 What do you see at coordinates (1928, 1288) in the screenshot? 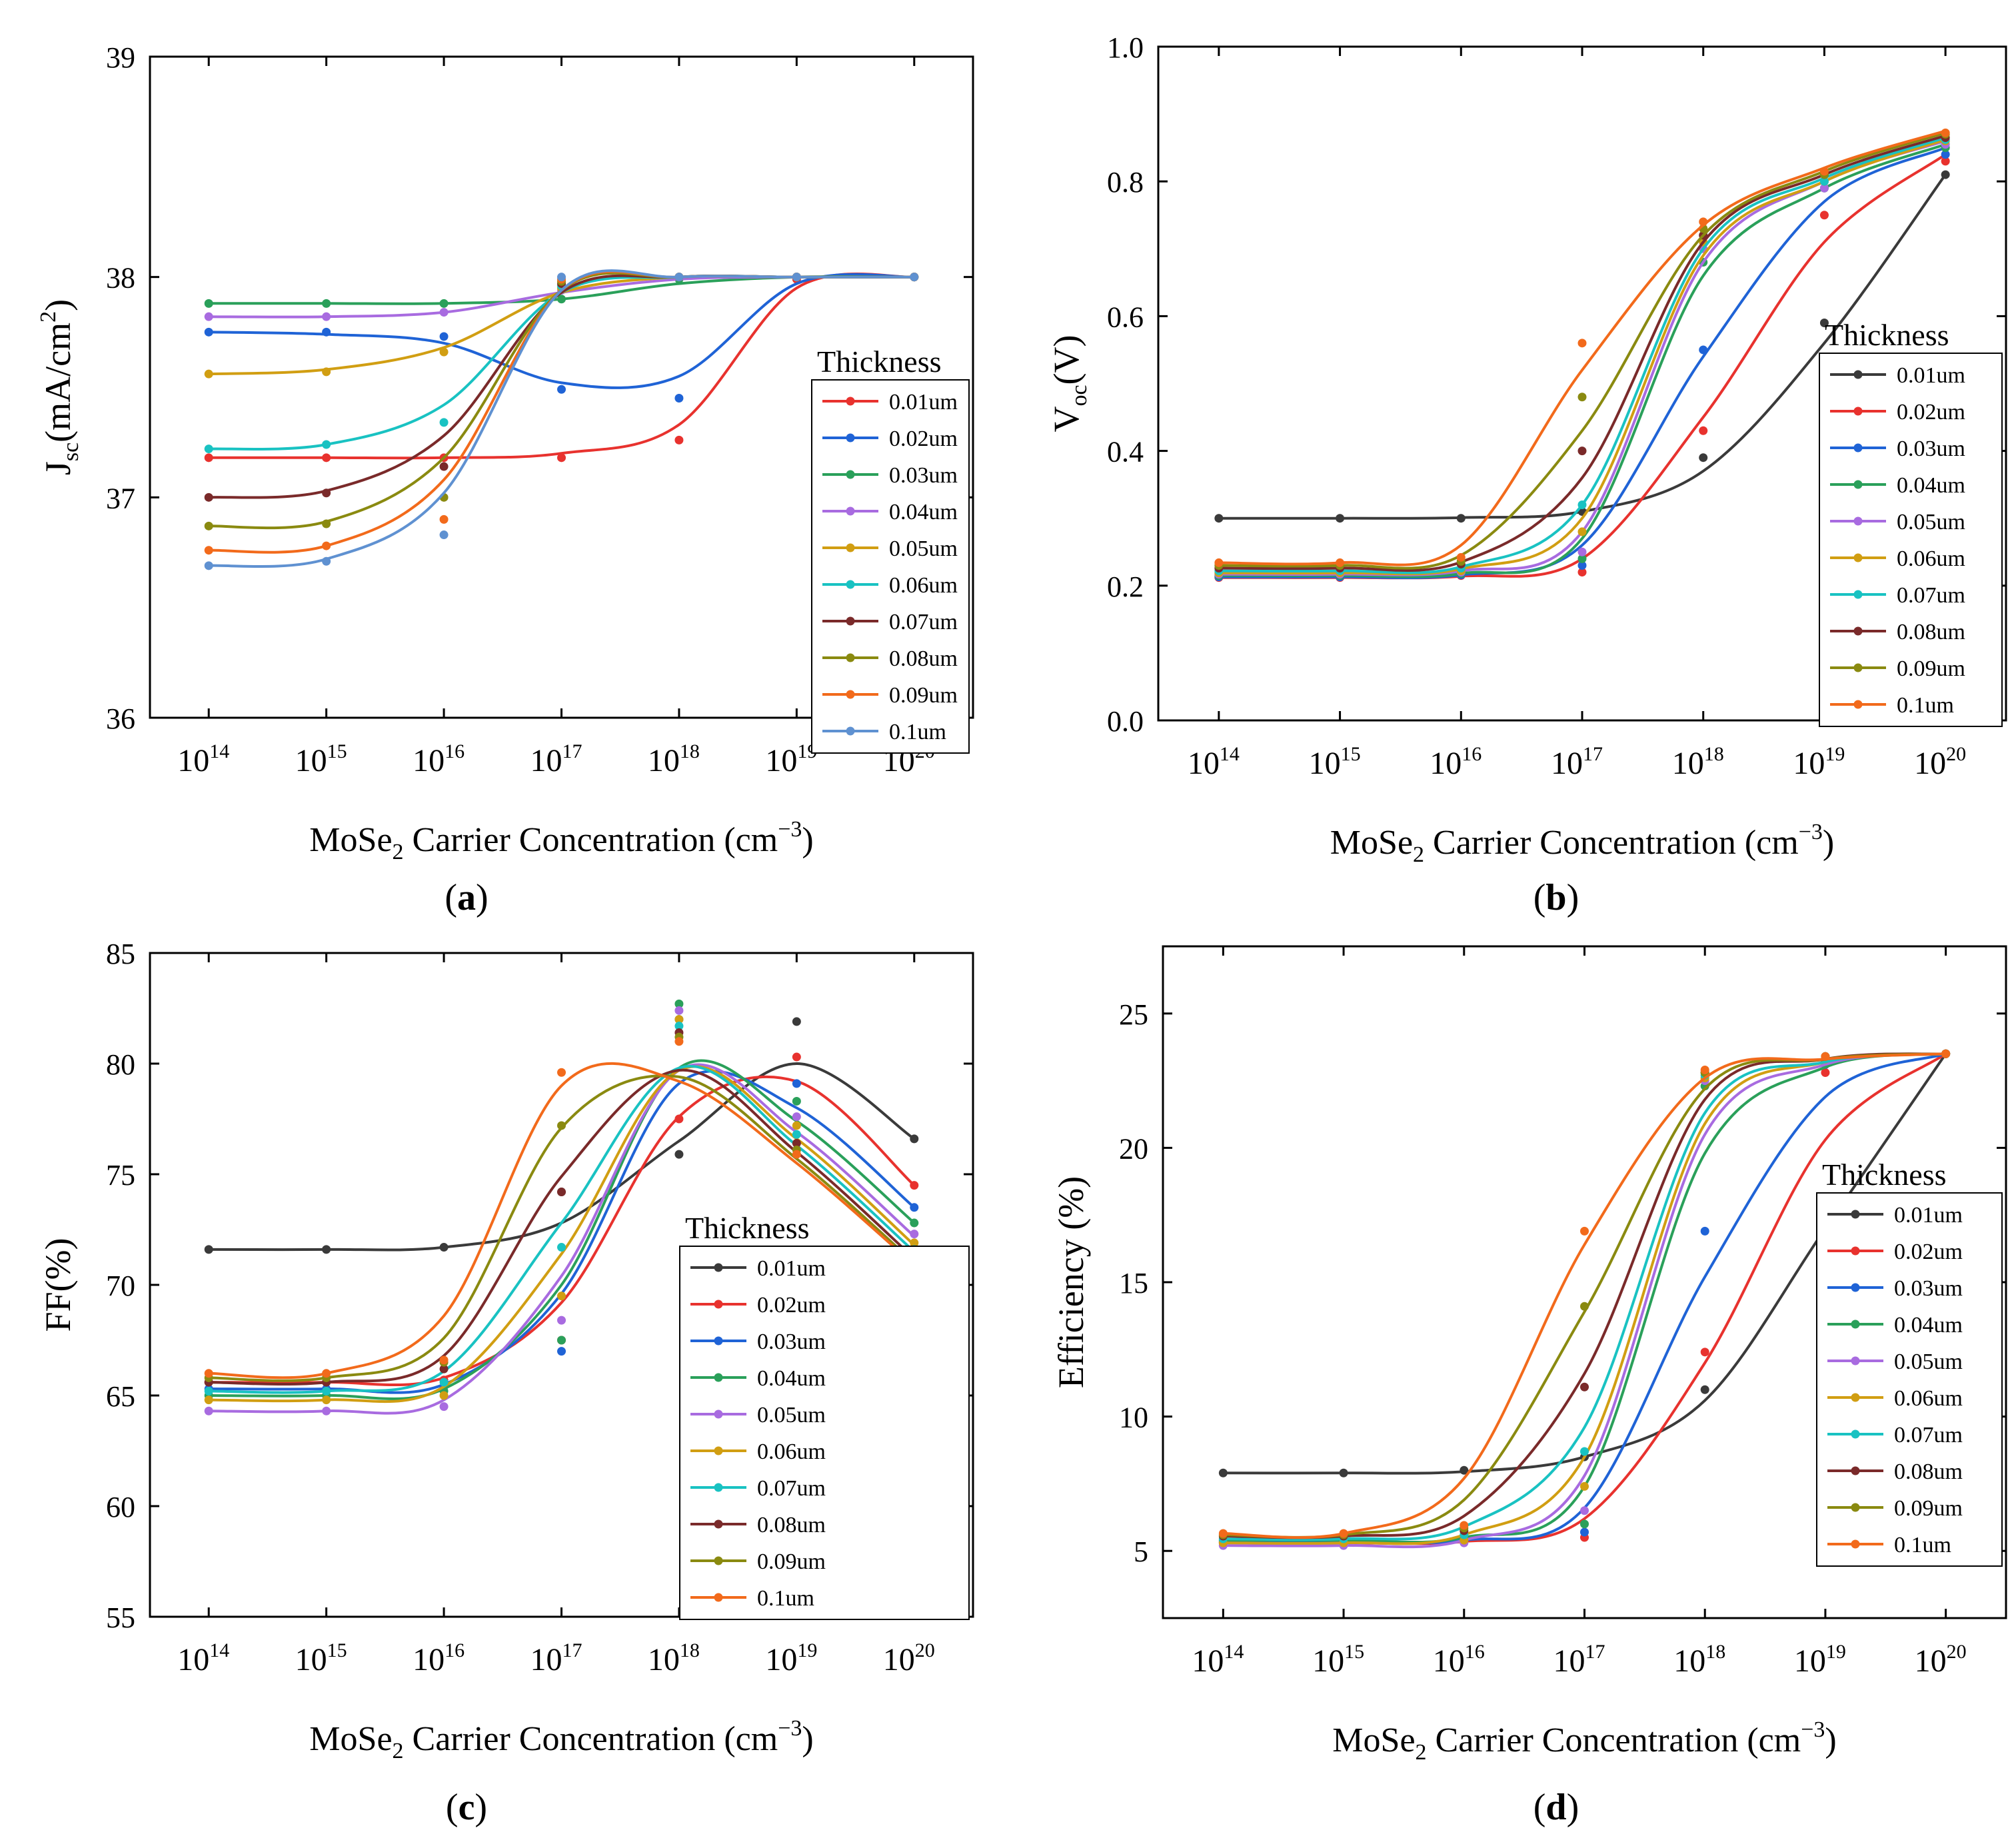
I see `legend-label: 0.03um` at bounding box center [1928, 1288].